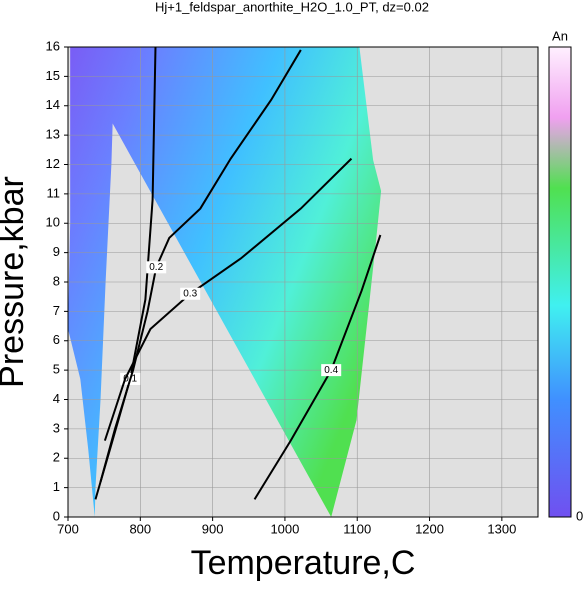  What do you see at coordinates (560, 35) in the screenshot?
I see `colorbar-label: An` at bounding box center [560, 35].